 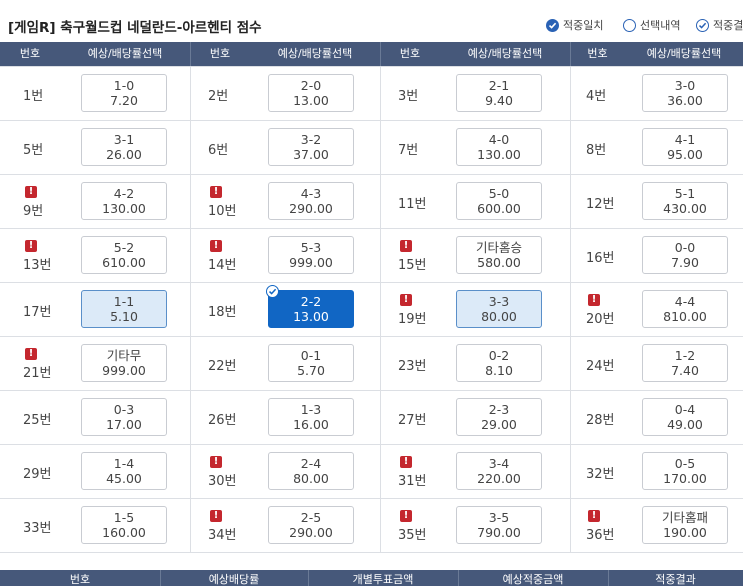 I want to click on bet-number: 25번, so click(x=37, y=420).